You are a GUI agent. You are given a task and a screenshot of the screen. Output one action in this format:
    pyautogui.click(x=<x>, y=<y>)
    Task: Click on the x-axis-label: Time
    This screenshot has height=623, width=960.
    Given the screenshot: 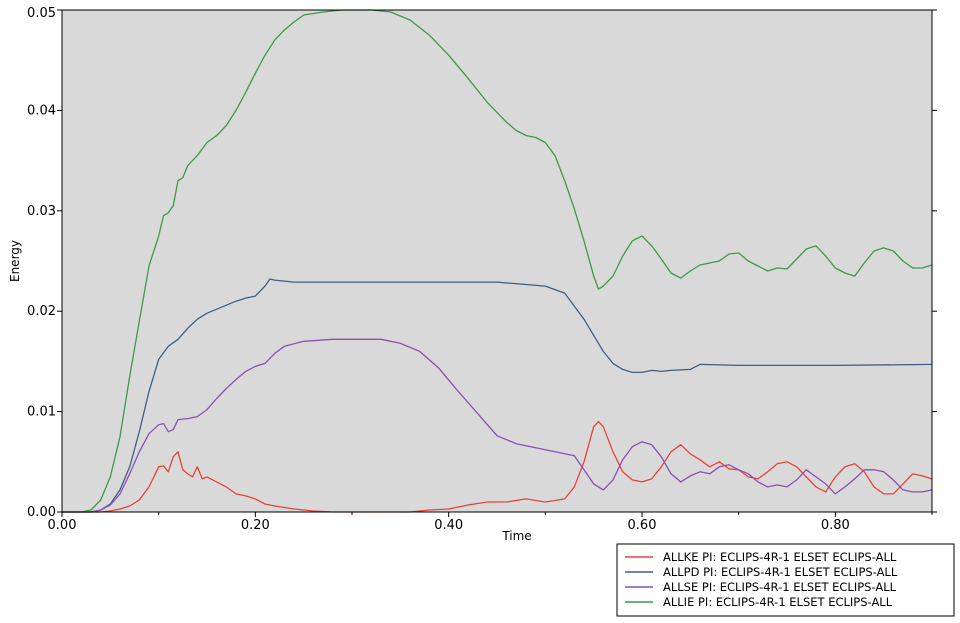 What is the action you would take?
    pyautogui.click(x=516, y=536)
    